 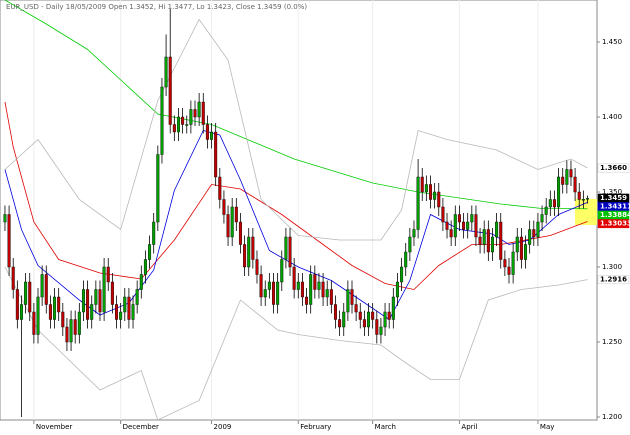 I want to click on y-tick-label: 1.400, so click(x=612, y=117).